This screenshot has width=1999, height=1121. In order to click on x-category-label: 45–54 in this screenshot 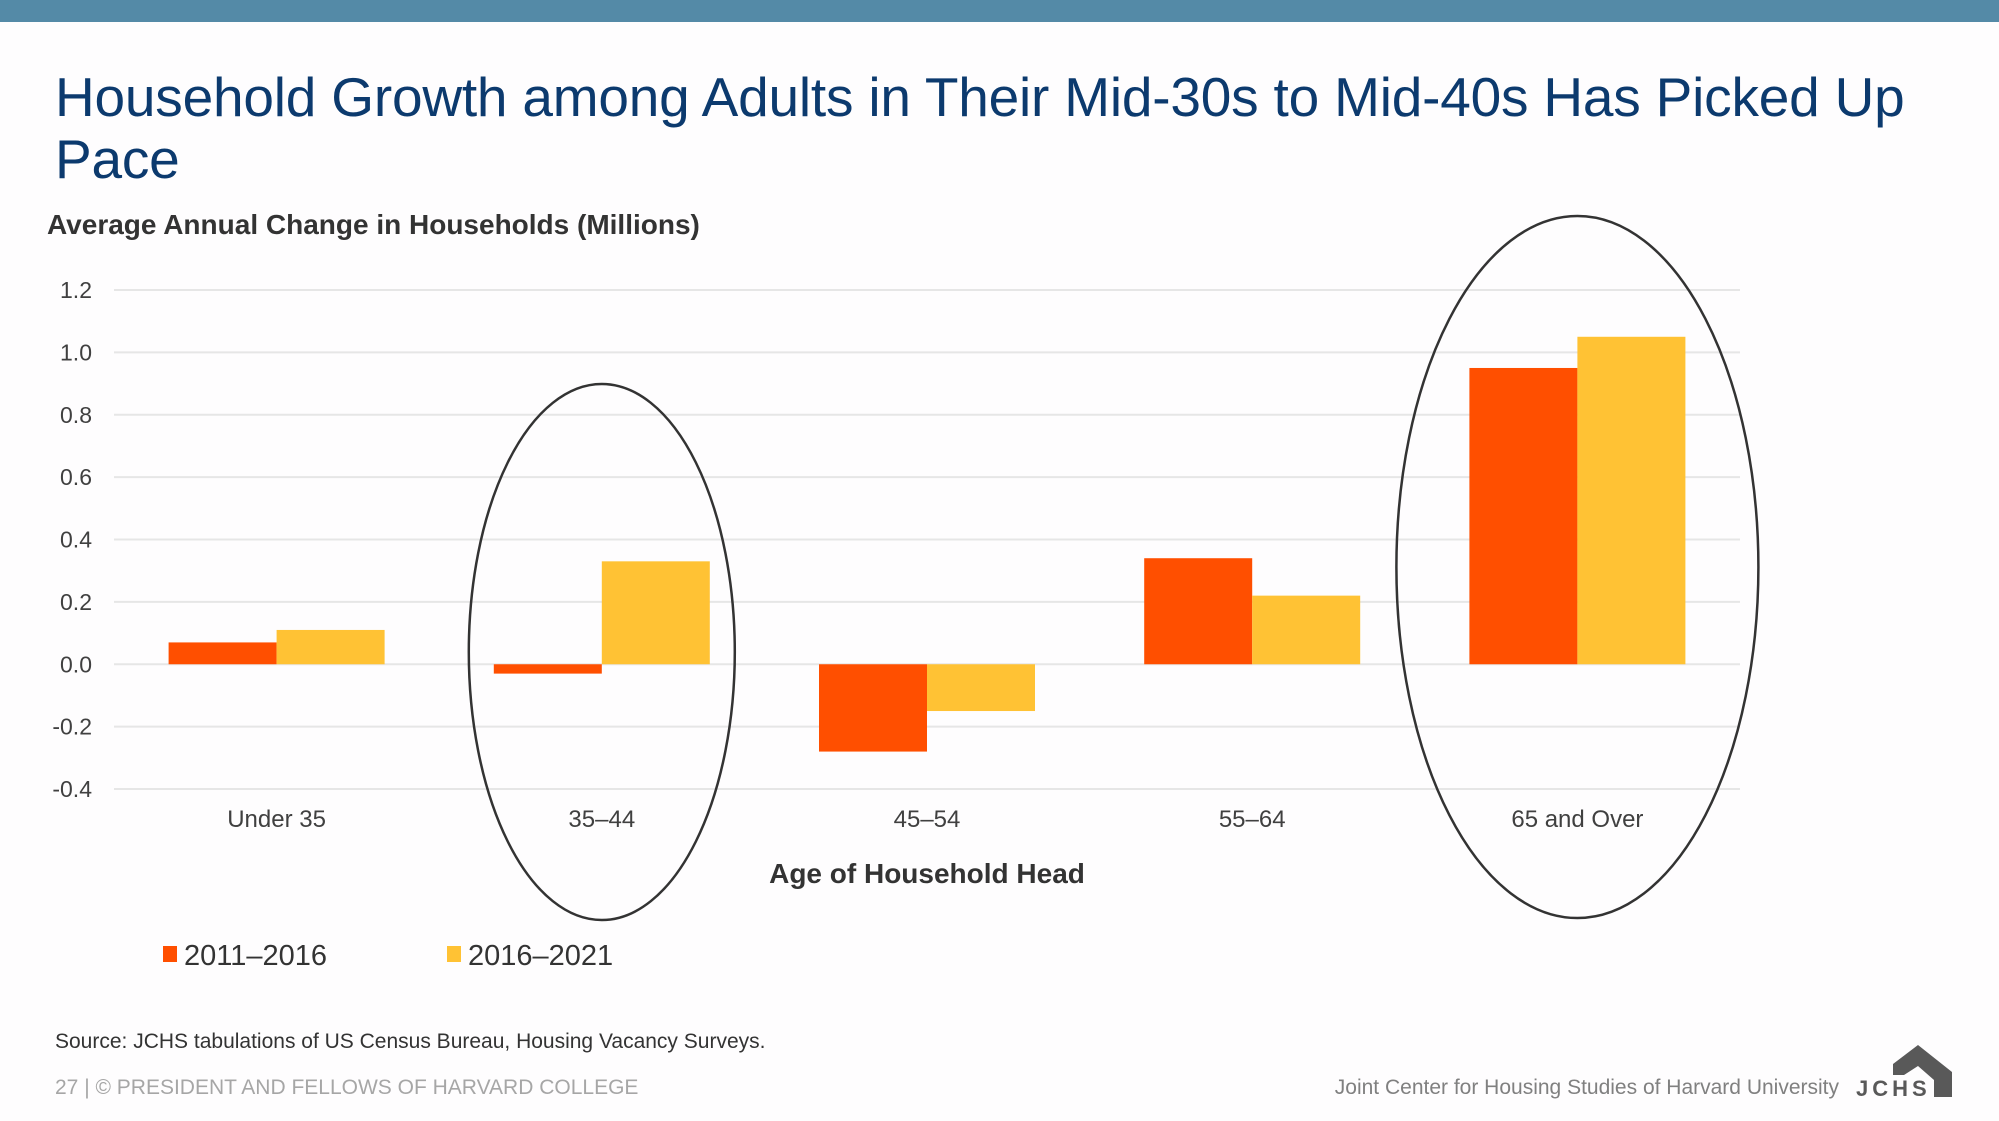, I will do `click(927, 819)`.